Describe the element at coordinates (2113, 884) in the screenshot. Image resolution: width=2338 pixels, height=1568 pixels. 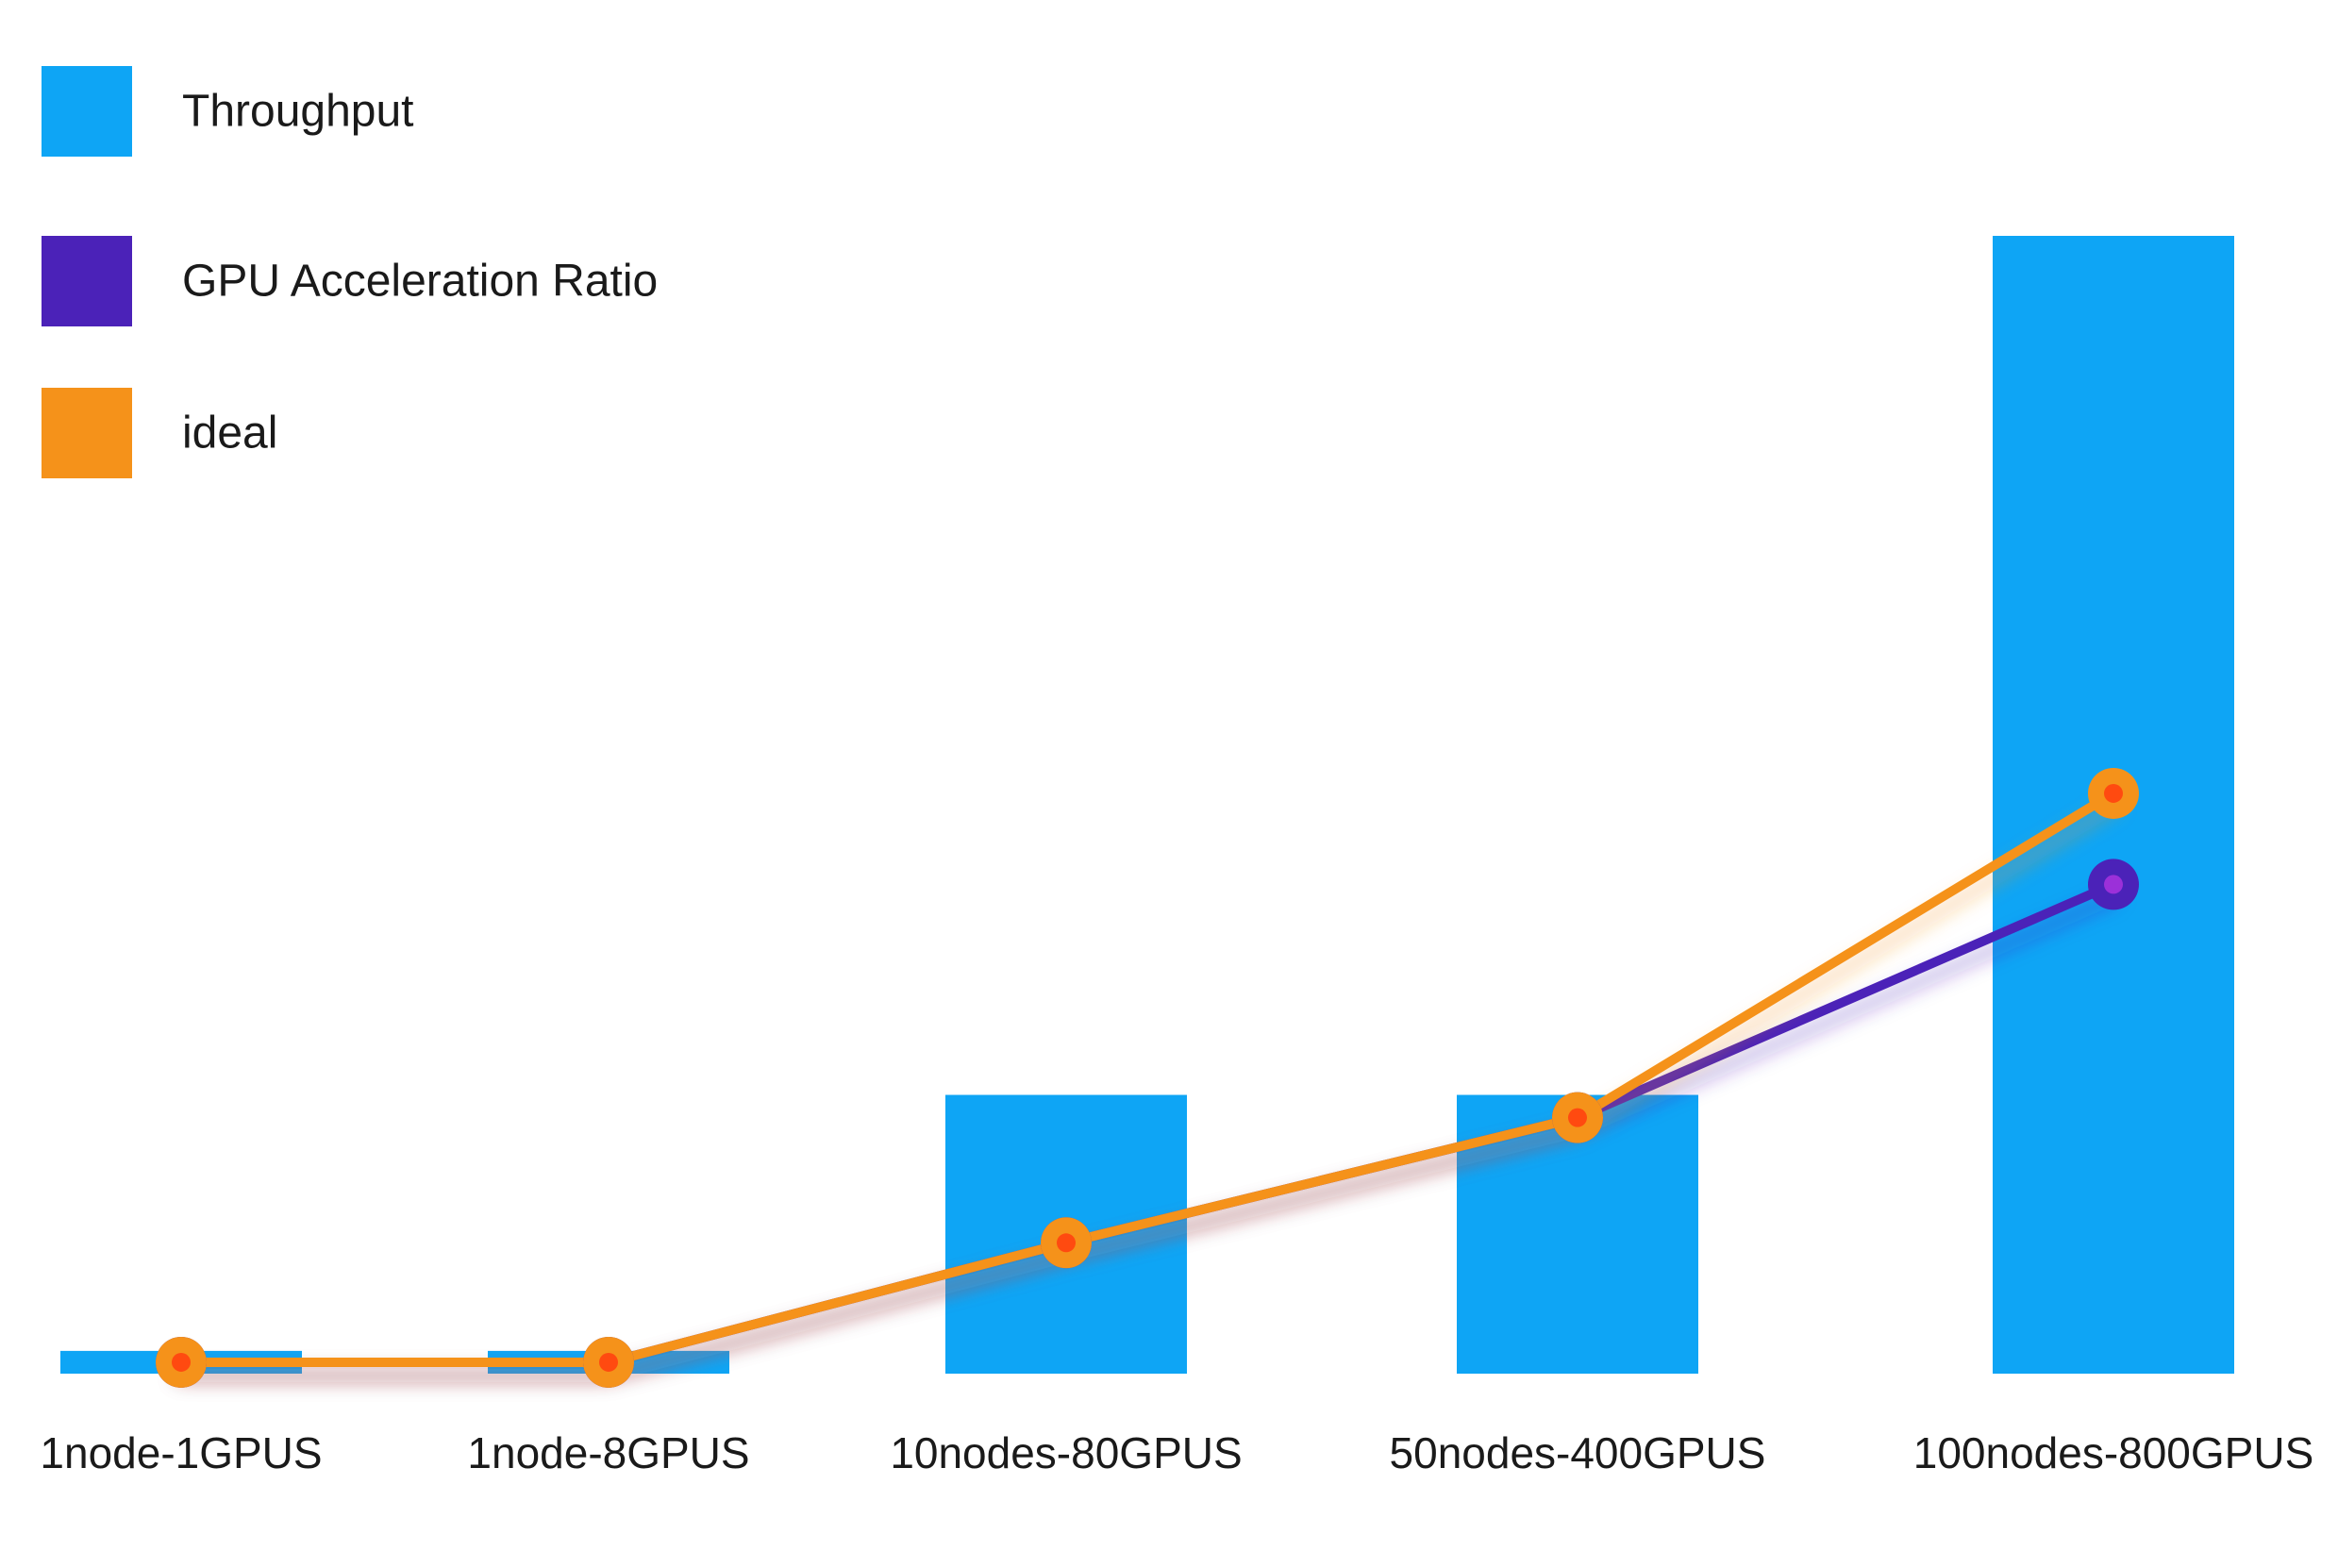
I see `point-center-gpu-acceleration-ratio-100nodes-800gpus` at that location.